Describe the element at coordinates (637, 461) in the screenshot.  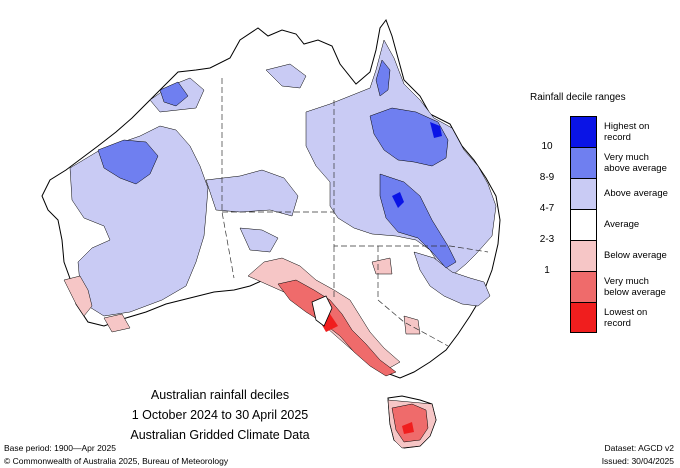
I see `issued-note: Issued: 30/04/2025` at that location.